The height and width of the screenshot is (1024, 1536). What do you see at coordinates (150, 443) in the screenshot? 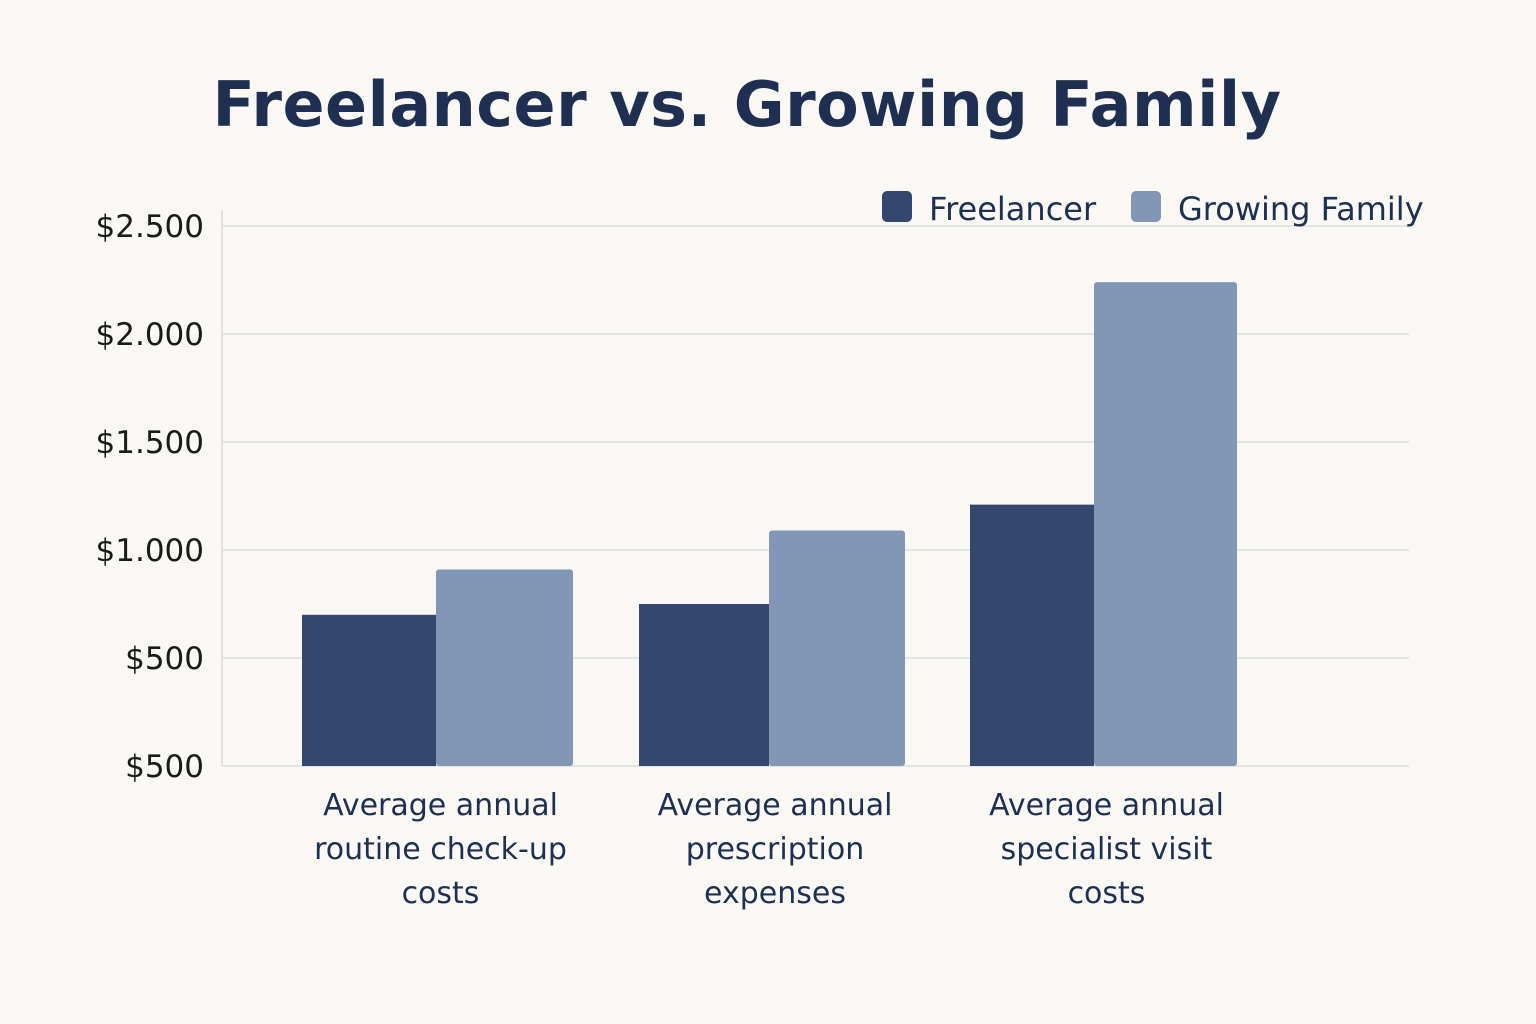
I see `y-tick-label: $1.500` at bounding box center [150, 443].